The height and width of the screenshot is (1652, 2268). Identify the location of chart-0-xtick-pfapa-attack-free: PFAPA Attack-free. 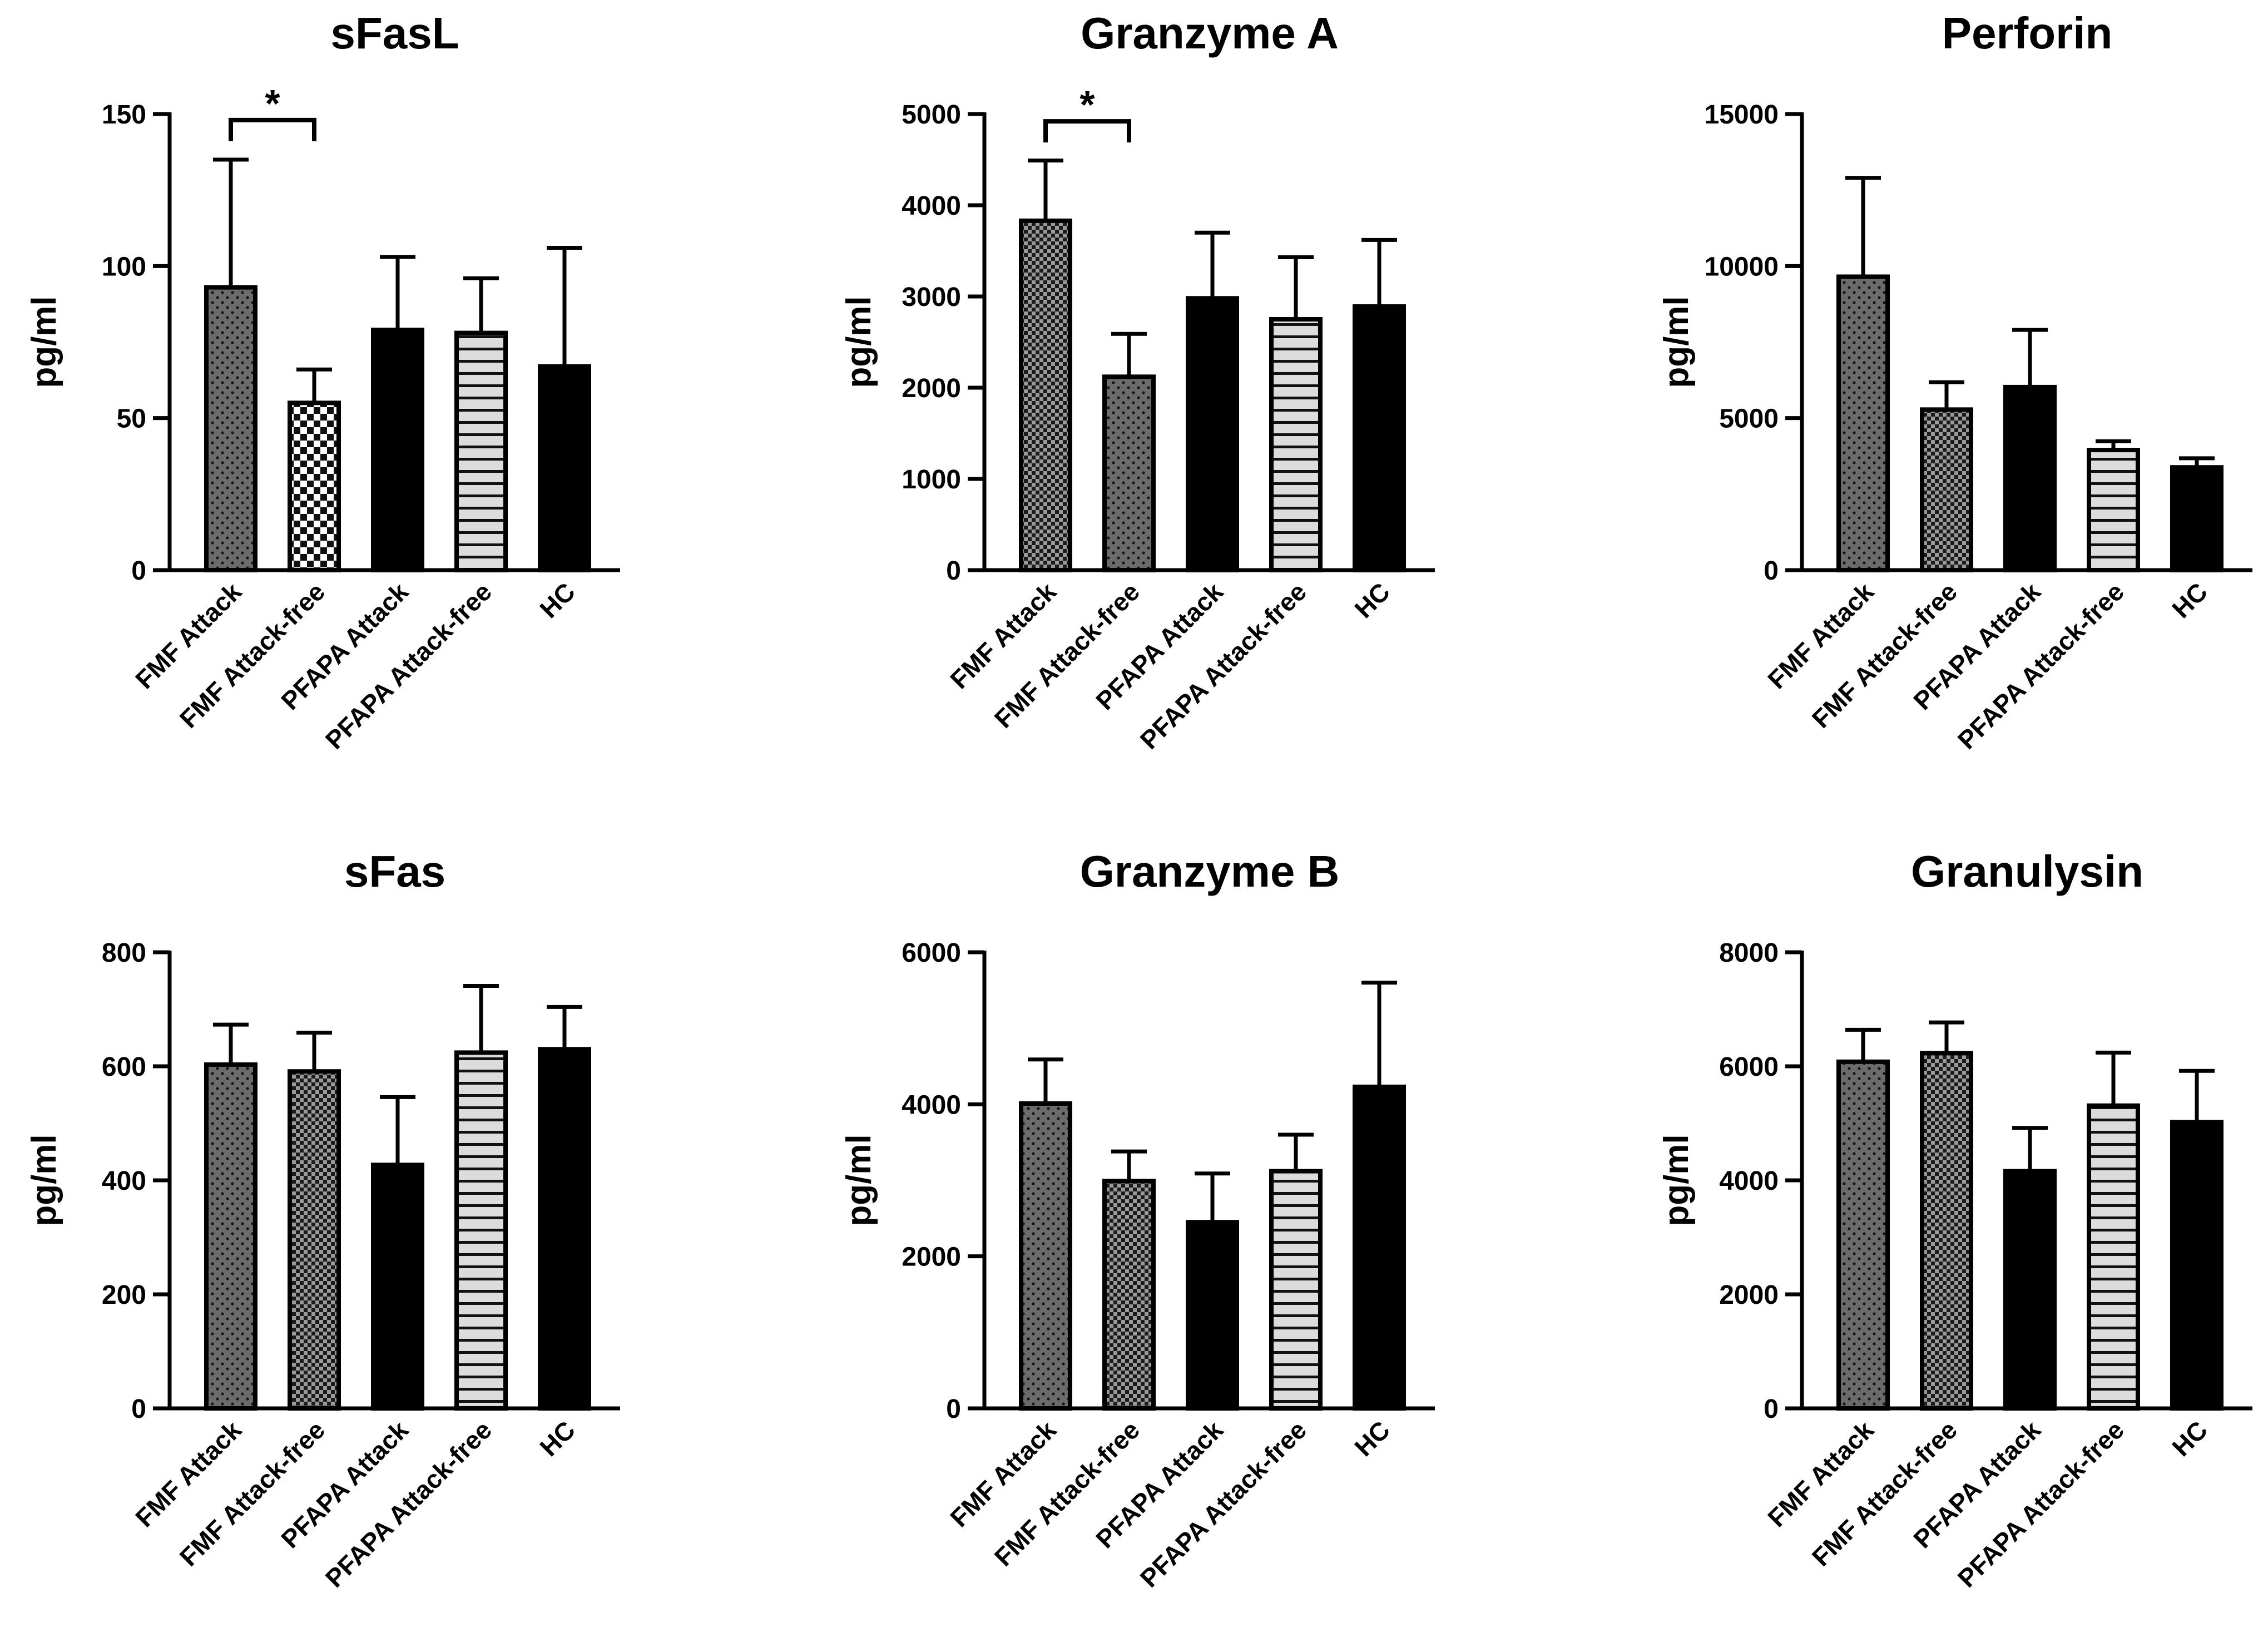
(408, 665).